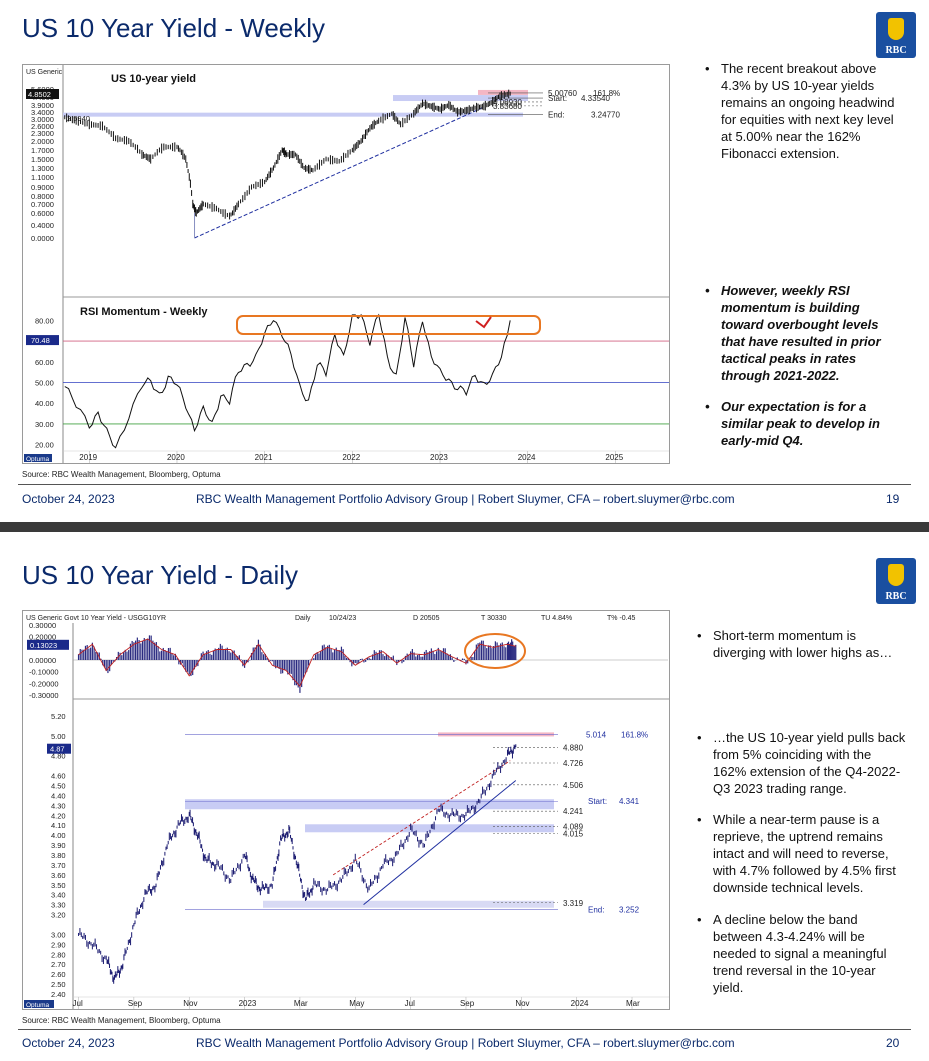  Describe the element at coordinates (42, 177) in the screenshot. I see `y-tick-label: 1.1000` at that location.